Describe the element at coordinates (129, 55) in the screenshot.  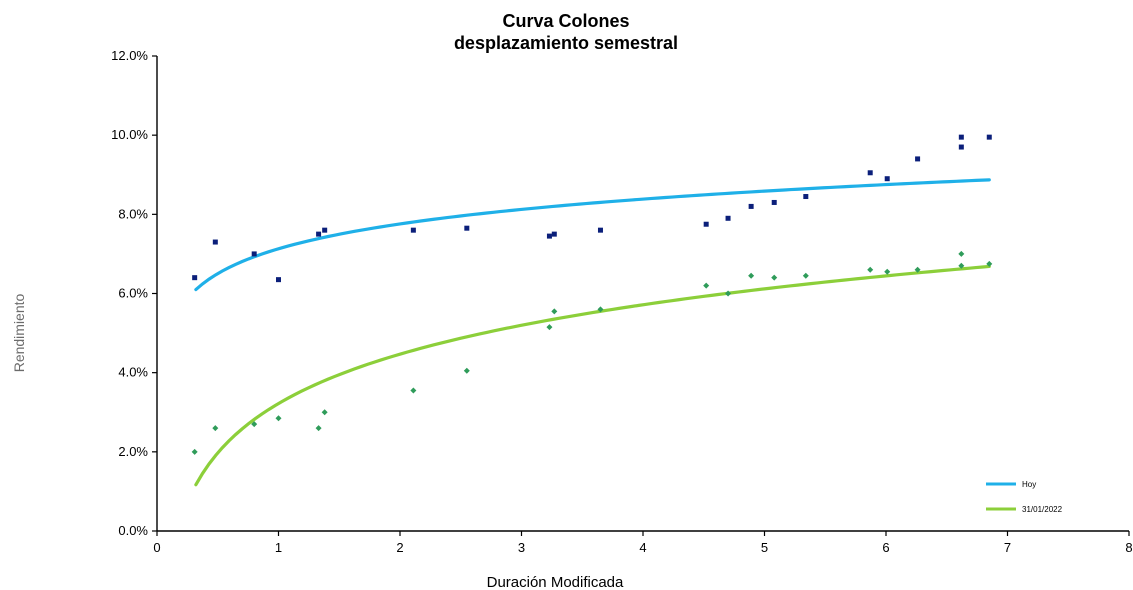
I see `y-tick-label: 12.0%` at that location.